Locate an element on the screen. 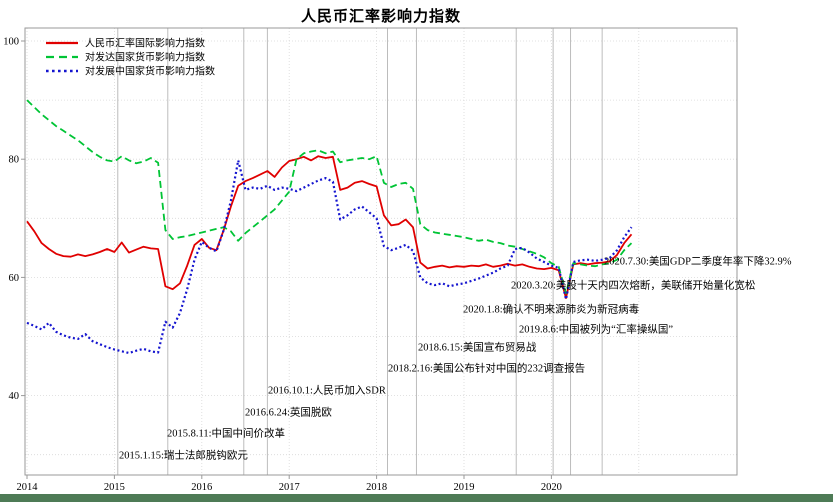 The height and width of the screenshot is (502, 833). event-annotation: 2015.1.15:瑞士法郎脱钩欧元 is located at coordinates (183, 455).